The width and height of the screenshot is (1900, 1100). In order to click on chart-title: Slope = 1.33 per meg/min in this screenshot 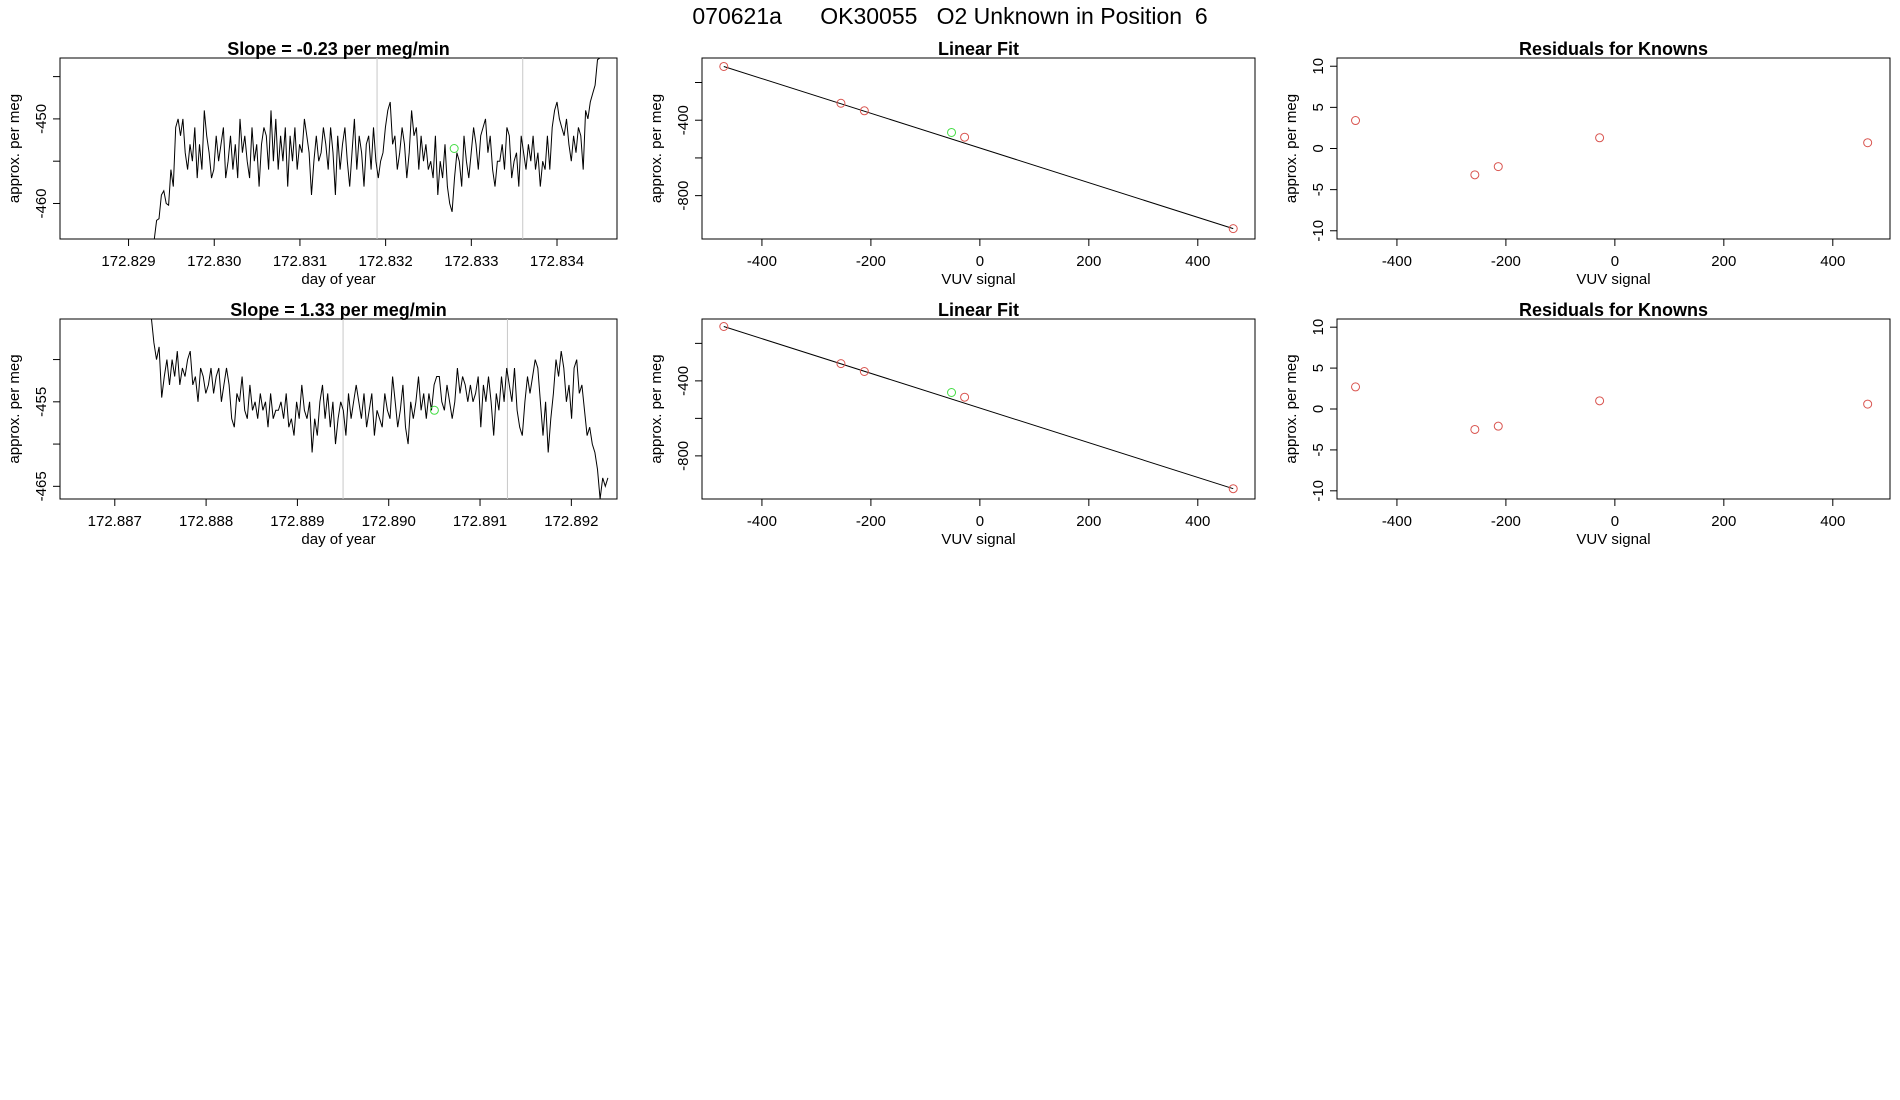, I will do `click(338, 310)`.